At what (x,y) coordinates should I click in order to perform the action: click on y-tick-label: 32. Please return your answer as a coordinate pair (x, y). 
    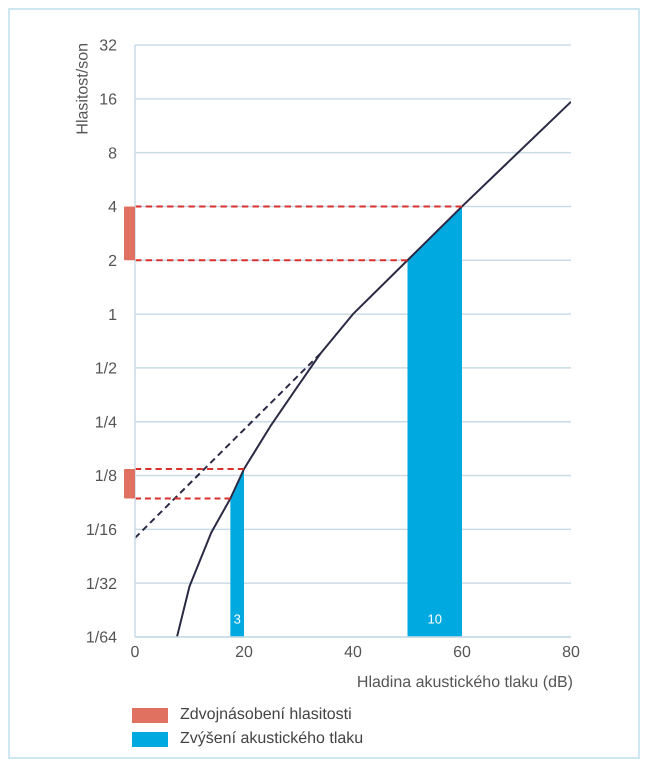
    Looking at the image, I should click on (108, 46).